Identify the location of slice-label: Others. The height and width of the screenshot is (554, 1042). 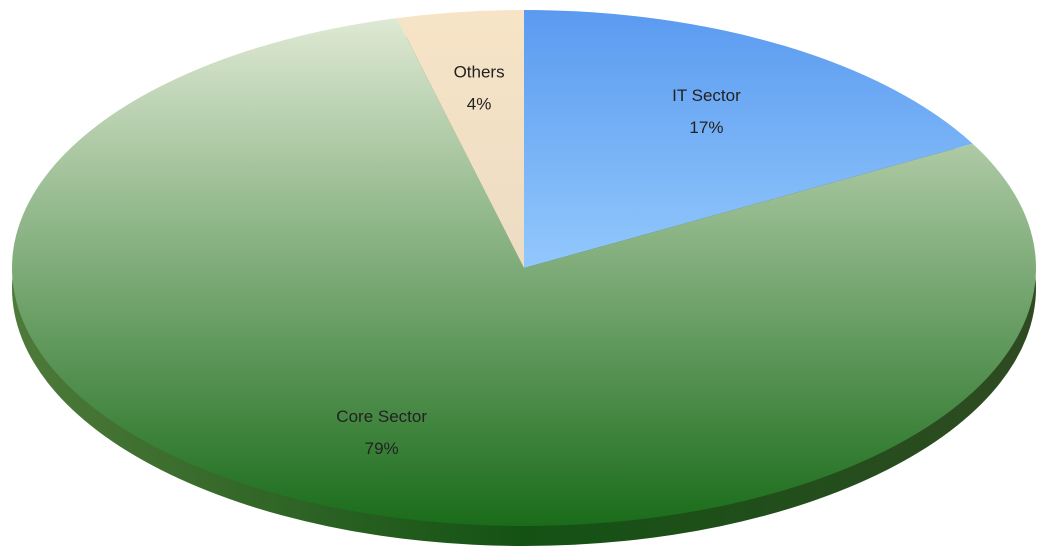
(479, 71).